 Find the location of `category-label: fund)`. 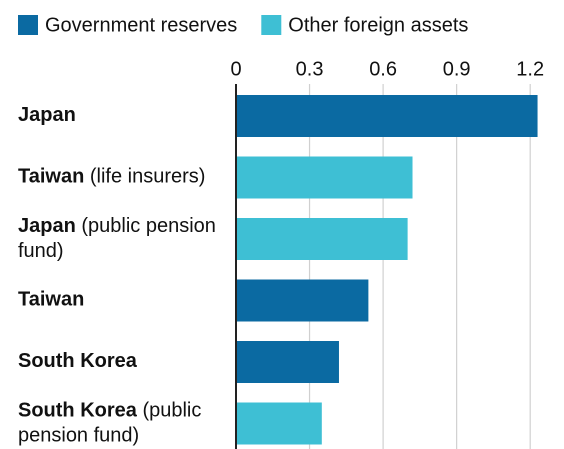

category-label: fund) is located at coordinates (41, 251).